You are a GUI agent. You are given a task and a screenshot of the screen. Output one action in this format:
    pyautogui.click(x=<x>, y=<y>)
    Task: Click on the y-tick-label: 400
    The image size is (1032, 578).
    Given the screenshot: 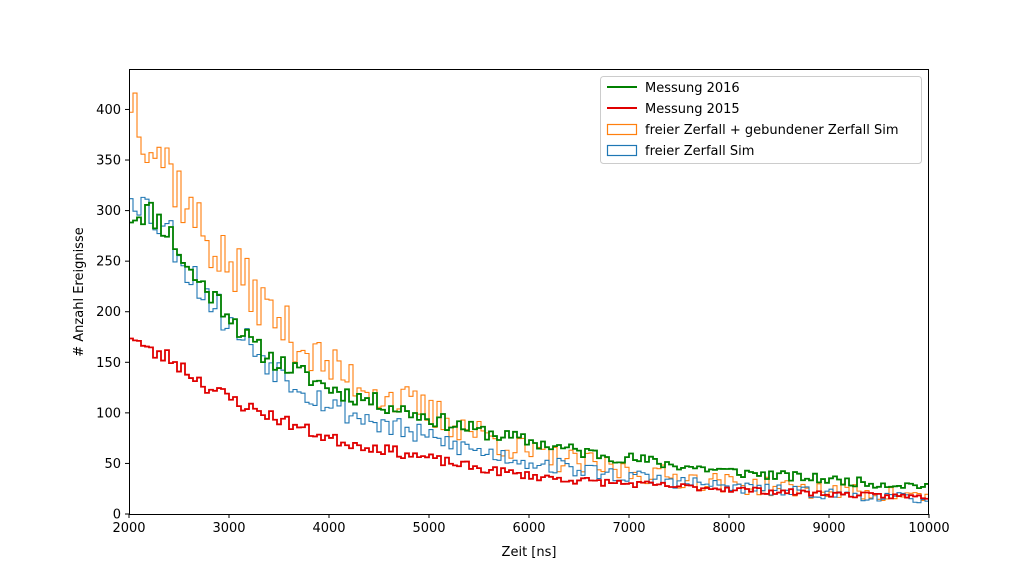 What is the action you would take?
    pyautogui.click(x=108, y=110)
    